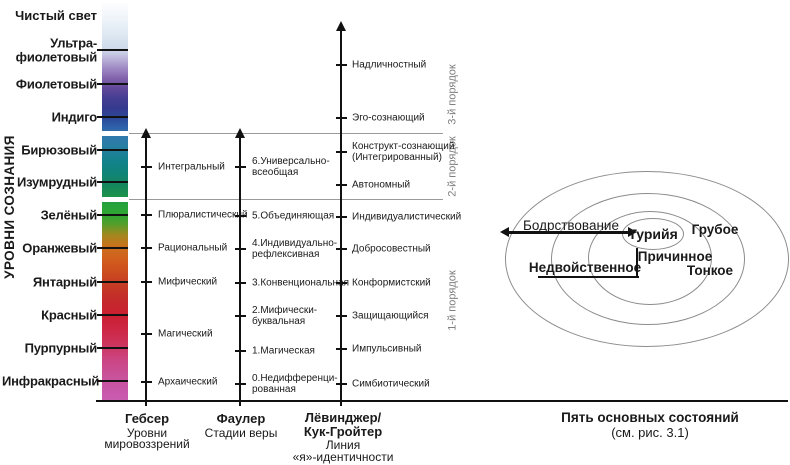  Describe the element at coordinates (203, 215) in the screenshot. I see `gebser-stage-pluralistic: Плюралистический` at that location.